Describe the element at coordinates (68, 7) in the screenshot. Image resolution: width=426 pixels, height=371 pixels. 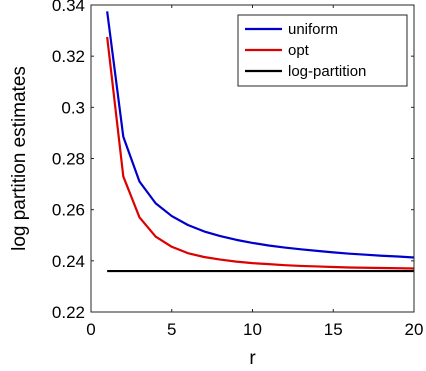
I see `y-tick-label: 0.34` at that location.